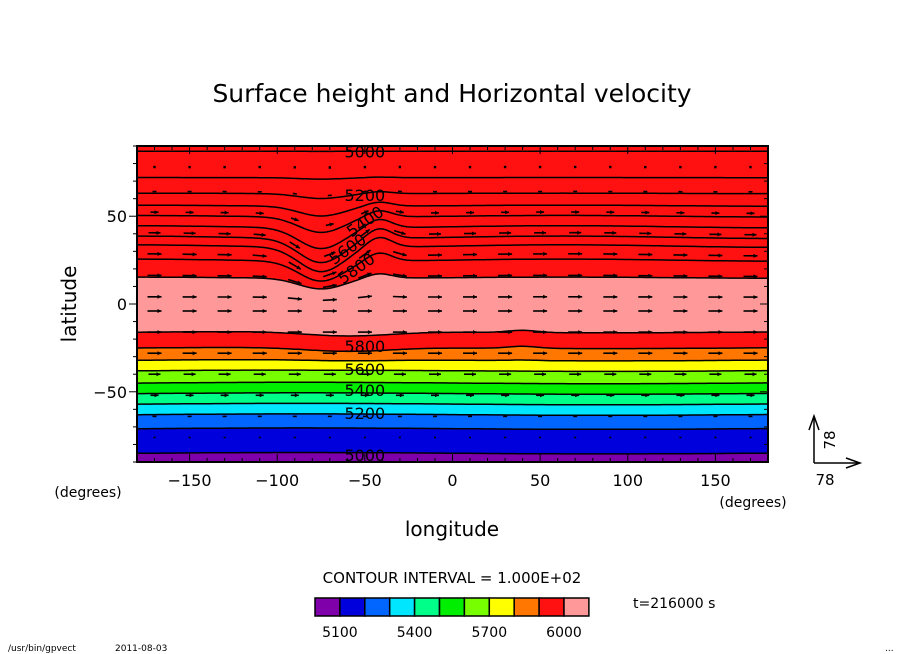 This screenshot has height=654, width=904. Describe the element at coordinates (576, 607) in the screenshot. I see `colorbar-swatch` at that location.